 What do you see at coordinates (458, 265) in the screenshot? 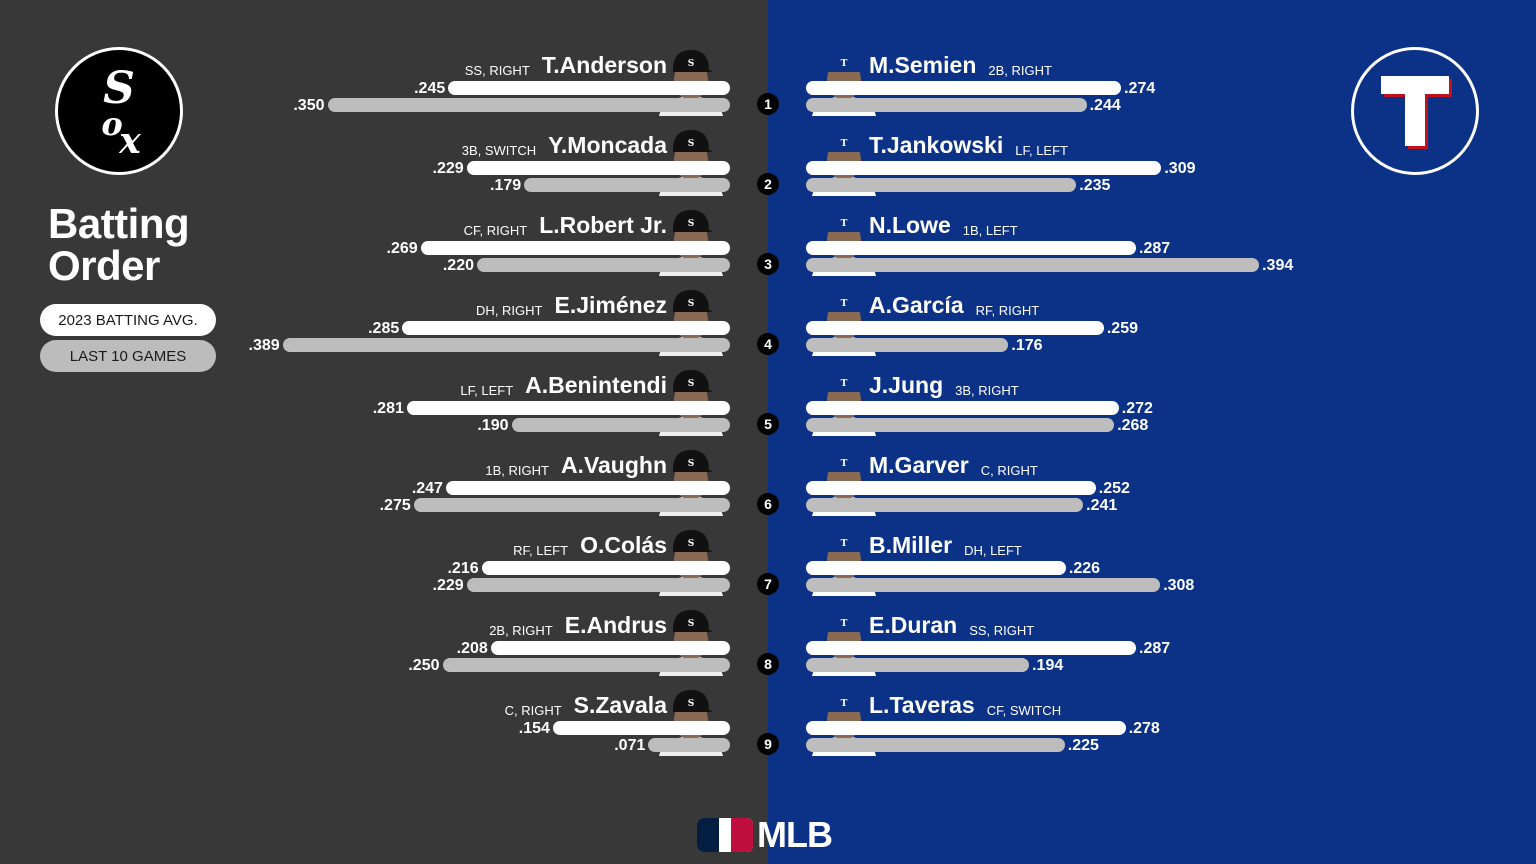
I see `last10-value: .220` at bounding box center [458, 265].